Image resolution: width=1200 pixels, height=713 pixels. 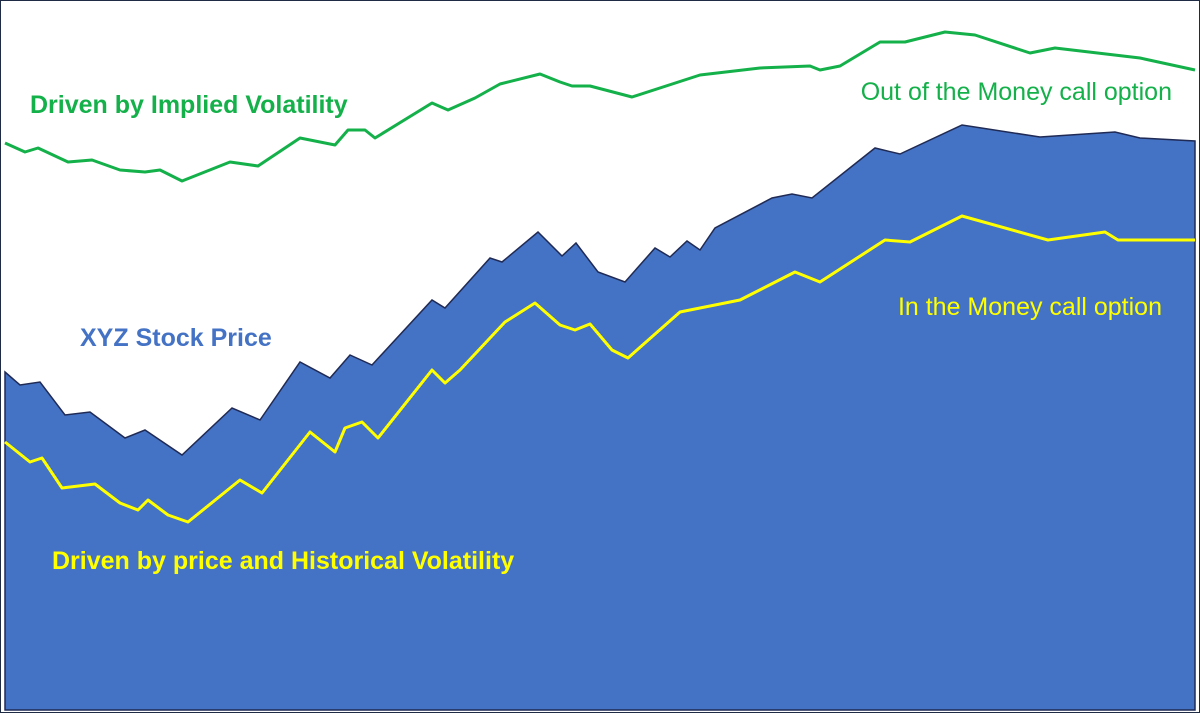 What do you see at coordinates (1030, 307) in the screenshot?
I see `itm-label: In the Money call option` at bounding box center [1030, 307].